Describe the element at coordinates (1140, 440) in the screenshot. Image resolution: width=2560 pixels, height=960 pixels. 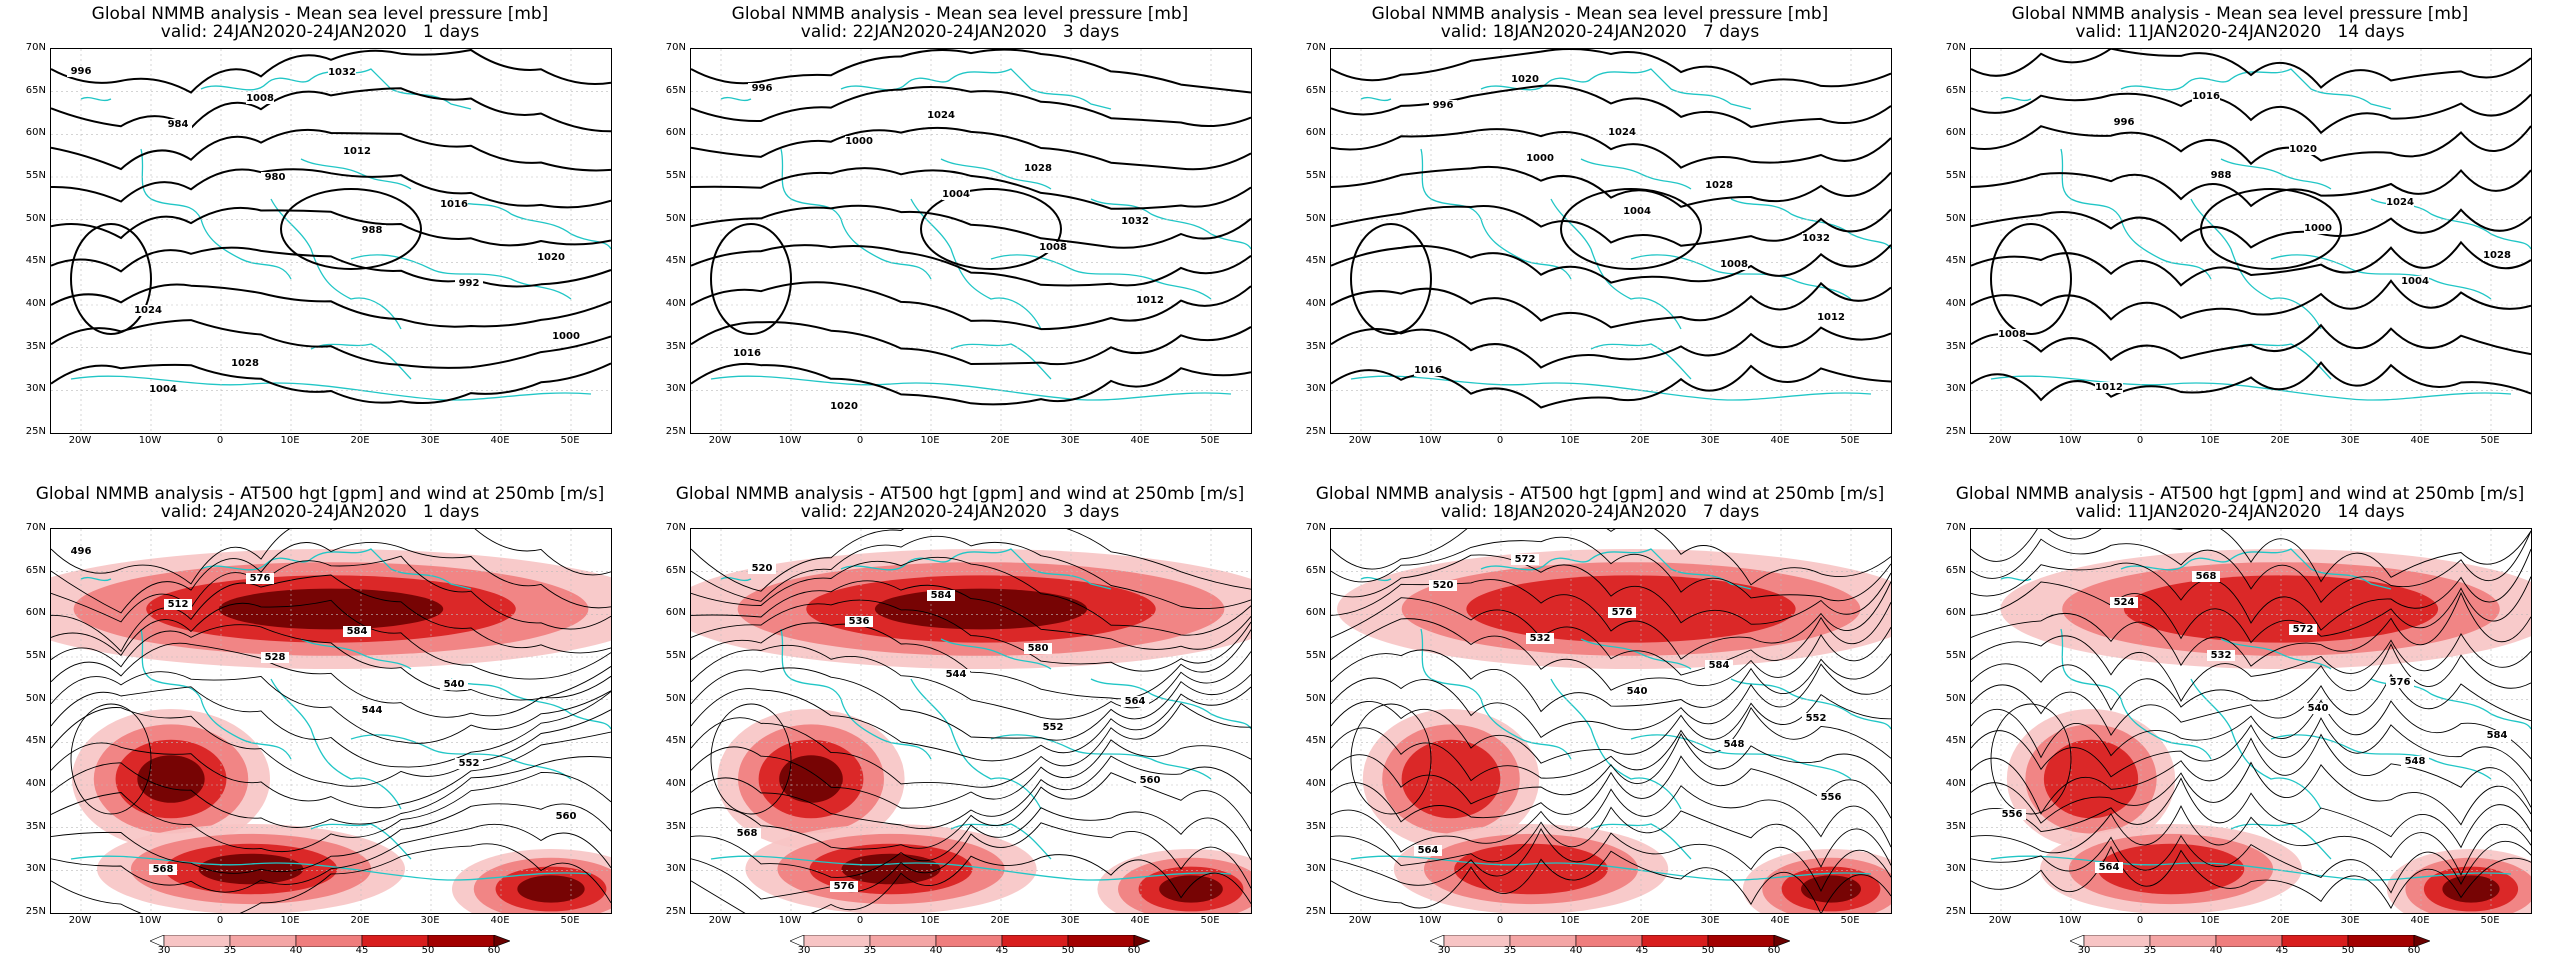
I see `lon-tick-label: 40E` at that location.